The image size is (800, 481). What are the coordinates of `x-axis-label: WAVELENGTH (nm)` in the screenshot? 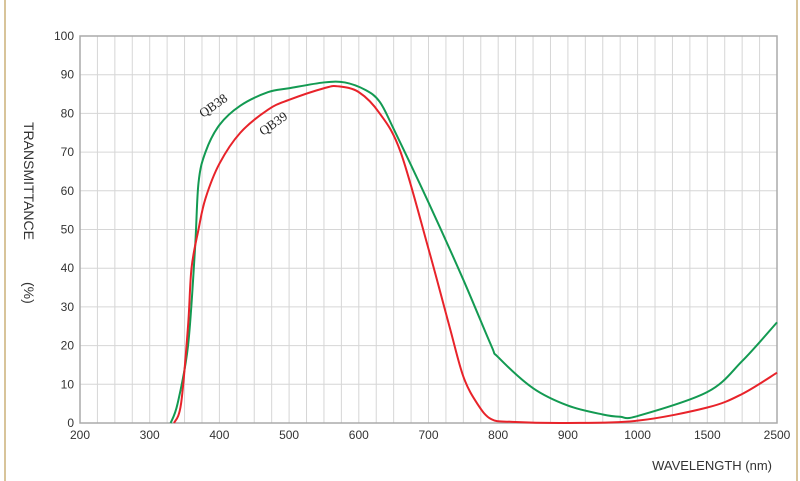 It's located at (712, 465).